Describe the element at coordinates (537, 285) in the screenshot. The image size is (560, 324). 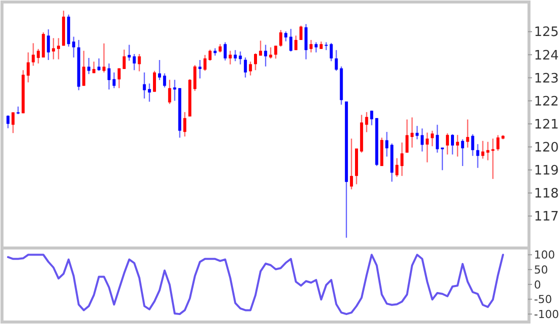
I see `y-tick-label: 0` at that location.